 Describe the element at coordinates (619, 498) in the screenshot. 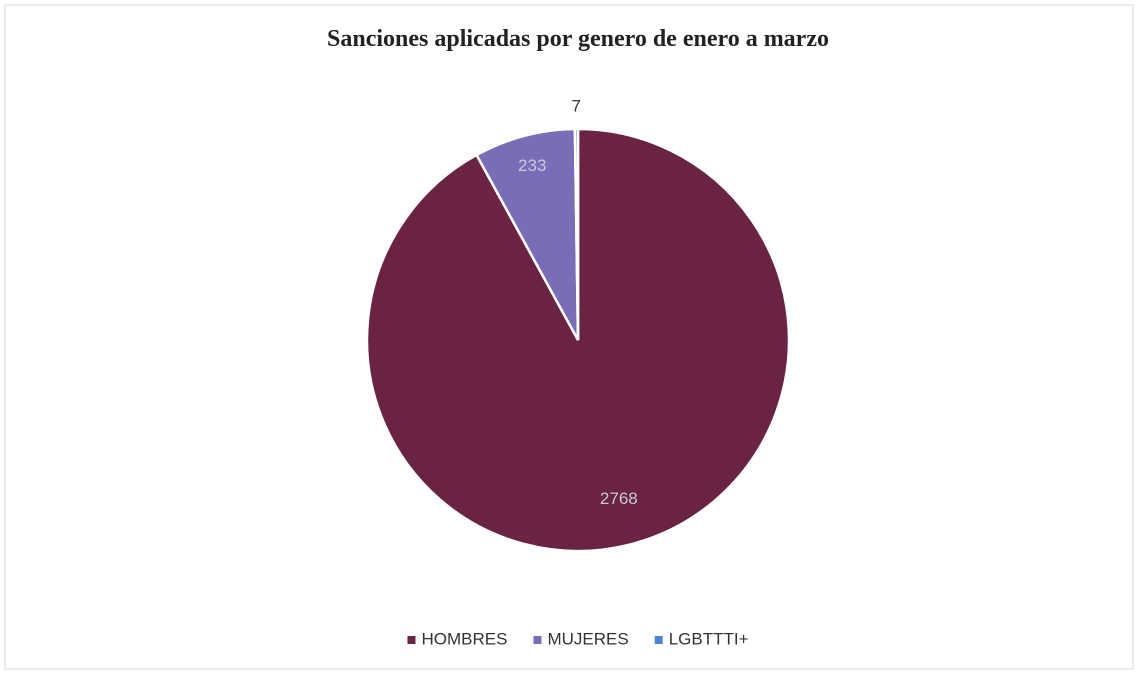

I see `data-label: 2768` at that location.